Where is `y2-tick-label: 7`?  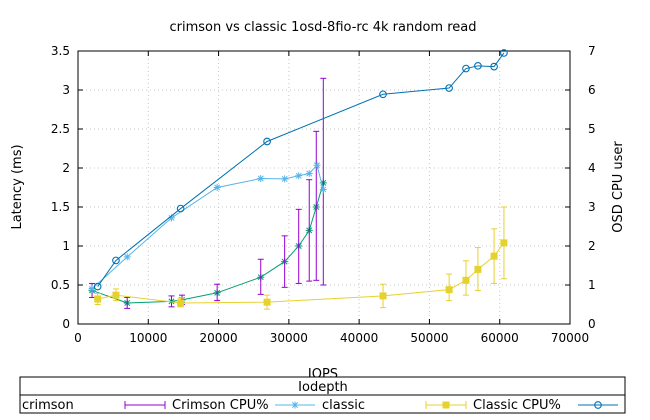
y2-tick-label: 7 is located at coordinates (592, 51).